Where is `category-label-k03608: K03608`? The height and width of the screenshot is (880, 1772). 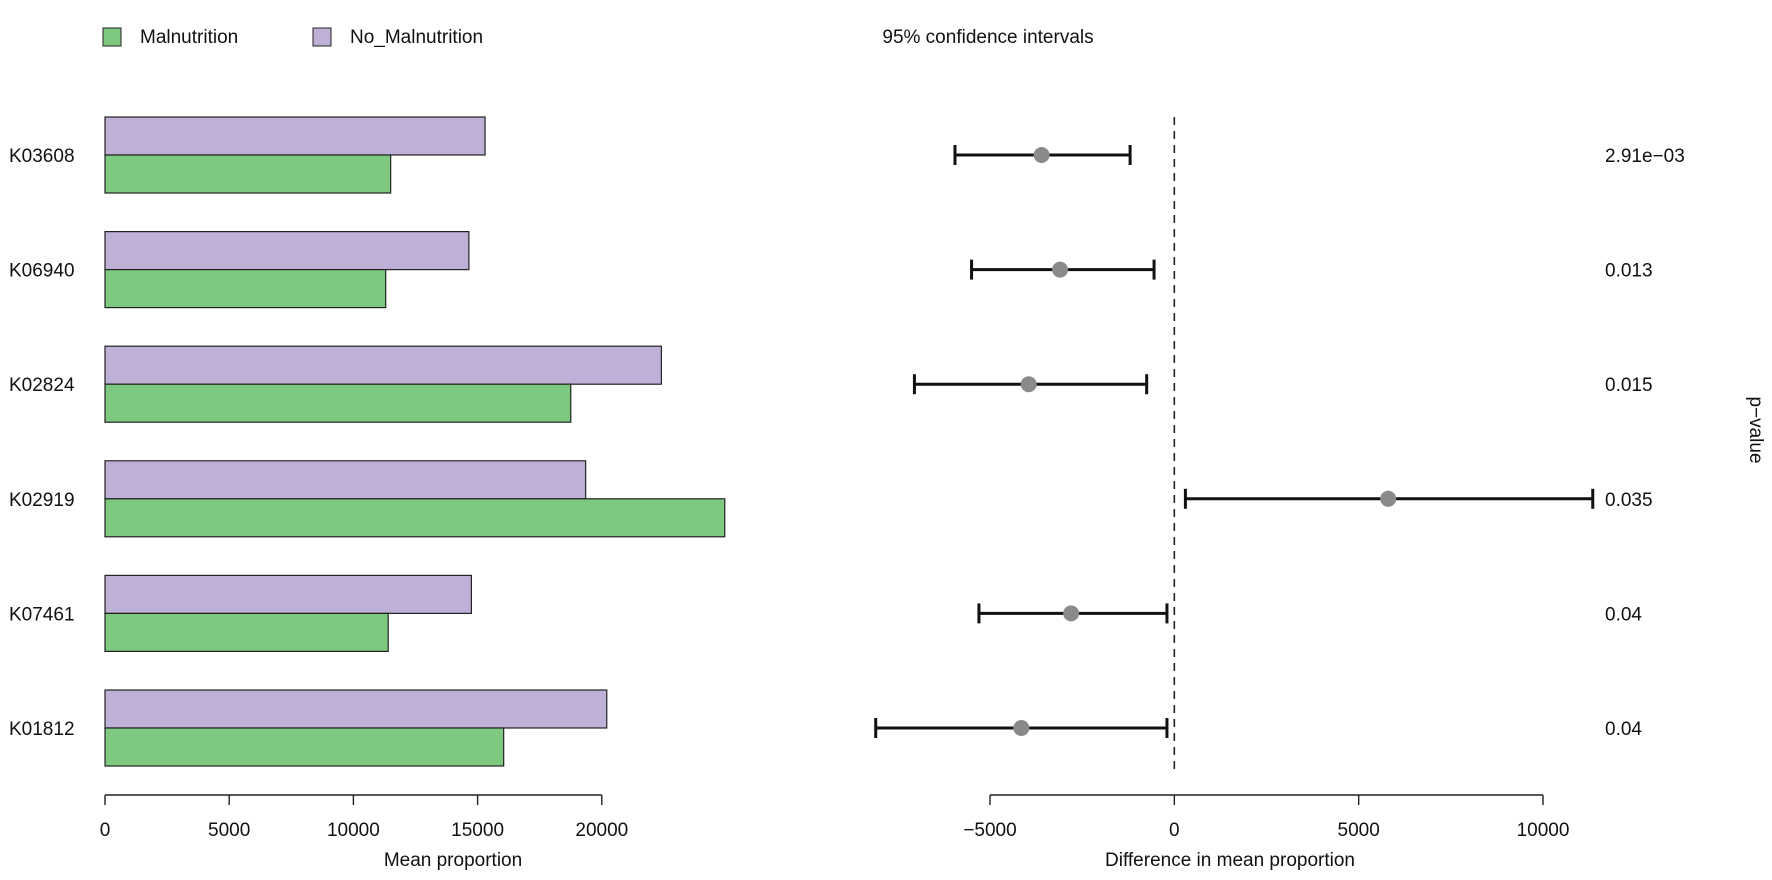 category-label-k03608: K03608 is located at coordinates (42, 156).